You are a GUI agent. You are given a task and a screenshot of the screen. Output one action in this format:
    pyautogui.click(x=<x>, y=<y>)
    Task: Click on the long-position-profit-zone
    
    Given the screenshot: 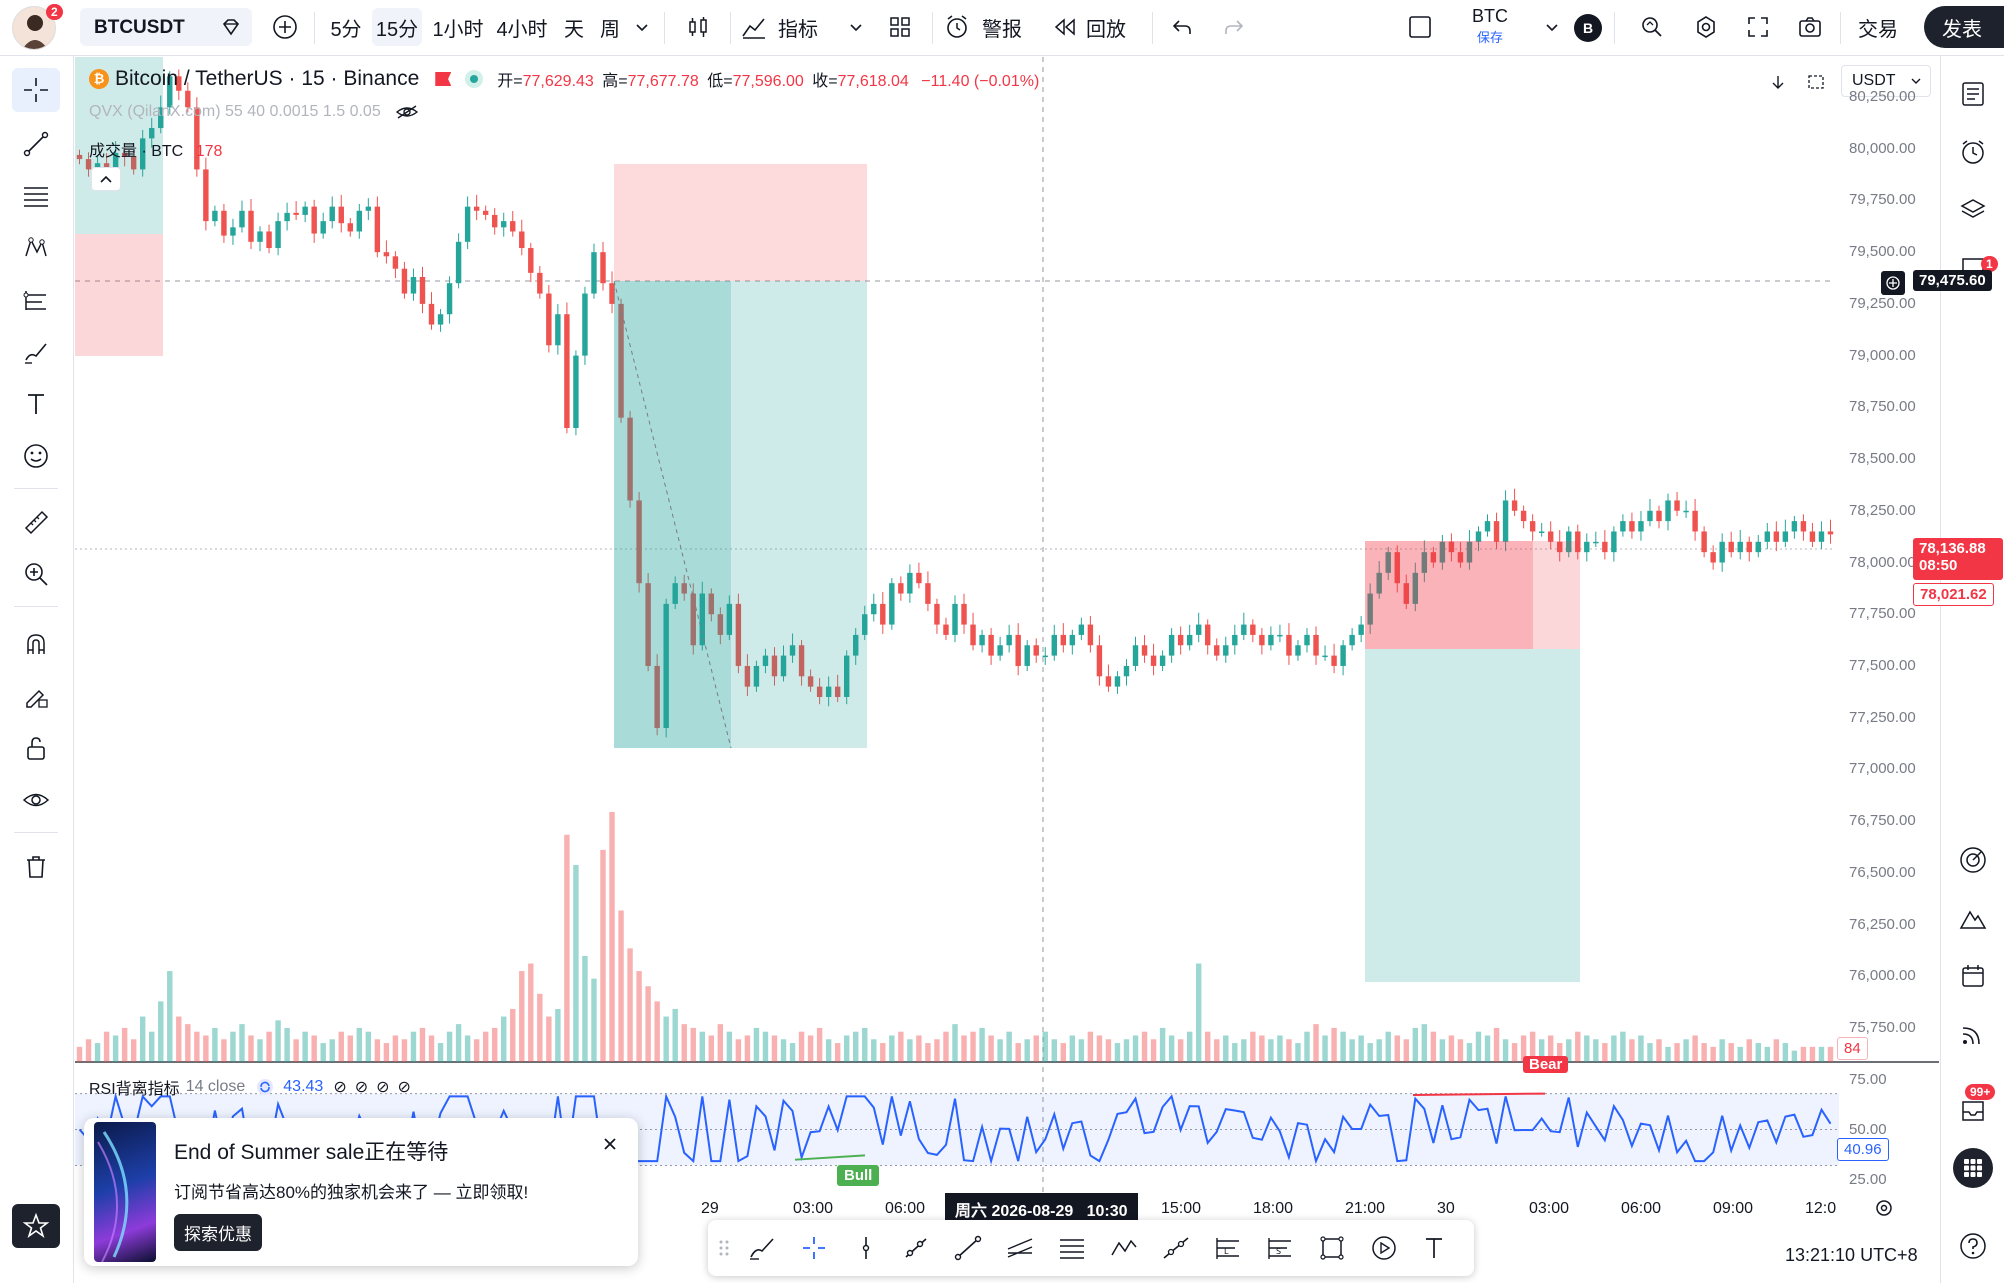 What is the action you would take?
    pyautogui.click(x=119, y=145)
    